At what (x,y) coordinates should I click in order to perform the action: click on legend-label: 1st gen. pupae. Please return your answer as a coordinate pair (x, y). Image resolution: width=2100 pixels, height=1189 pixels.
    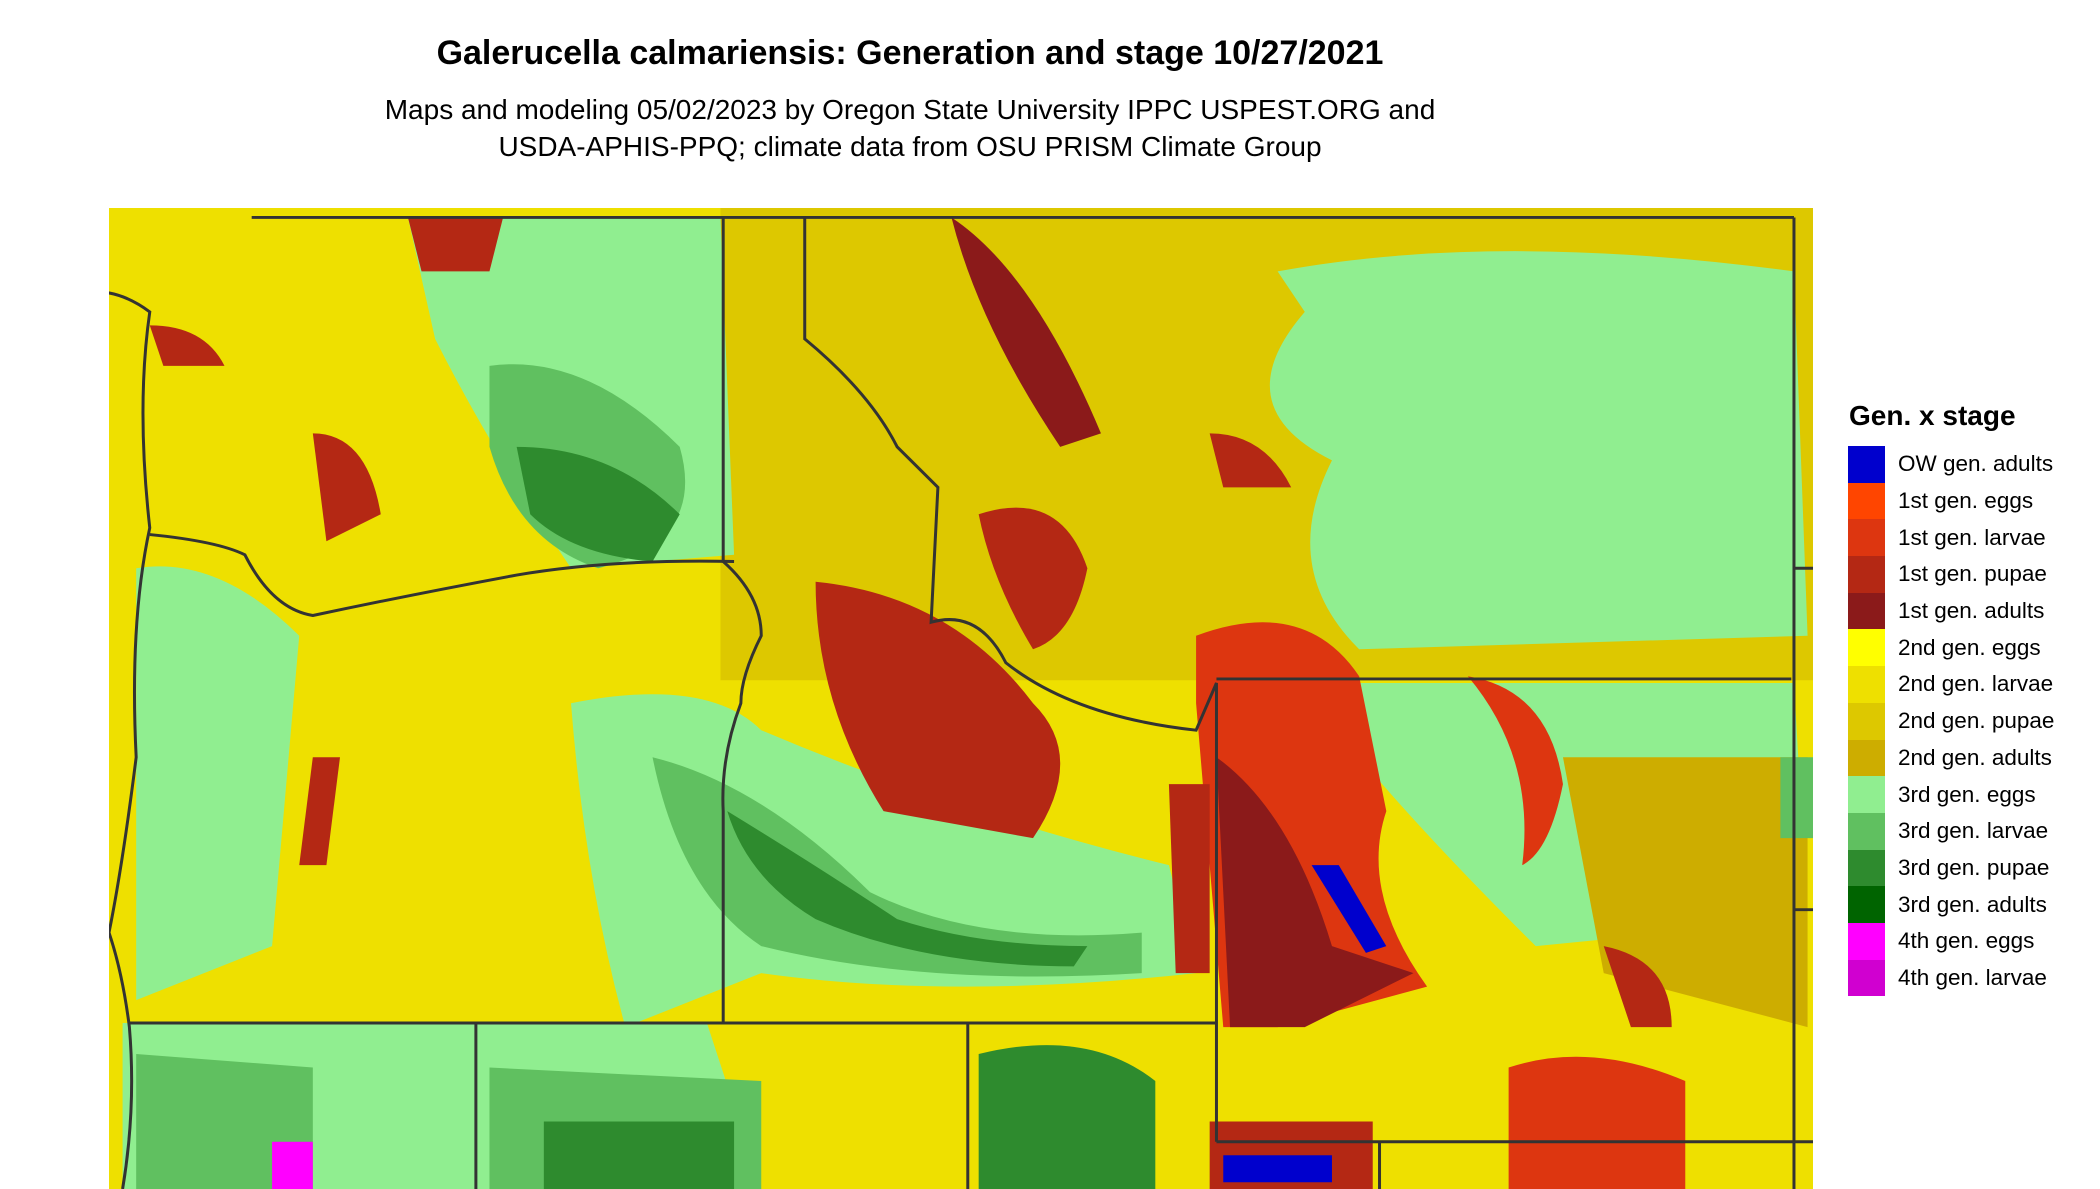
    Looking at the image, I should click on (1972, 574).